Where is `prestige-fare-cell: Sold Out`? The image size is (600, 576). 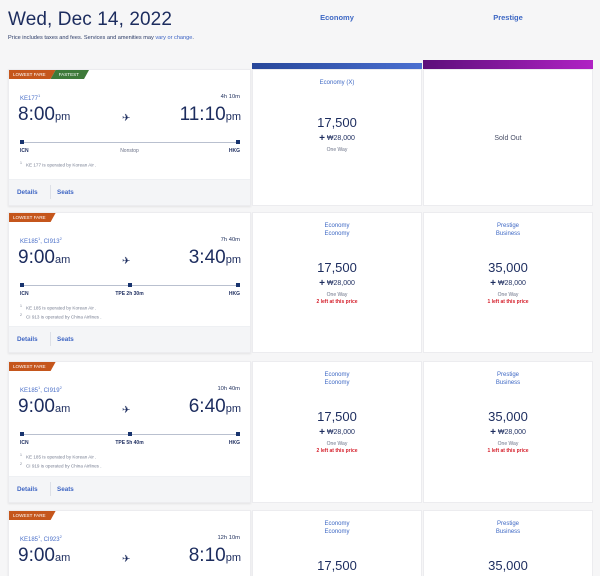
prestige-fare-cell: Sold Out is located at coordinates (508, 137).